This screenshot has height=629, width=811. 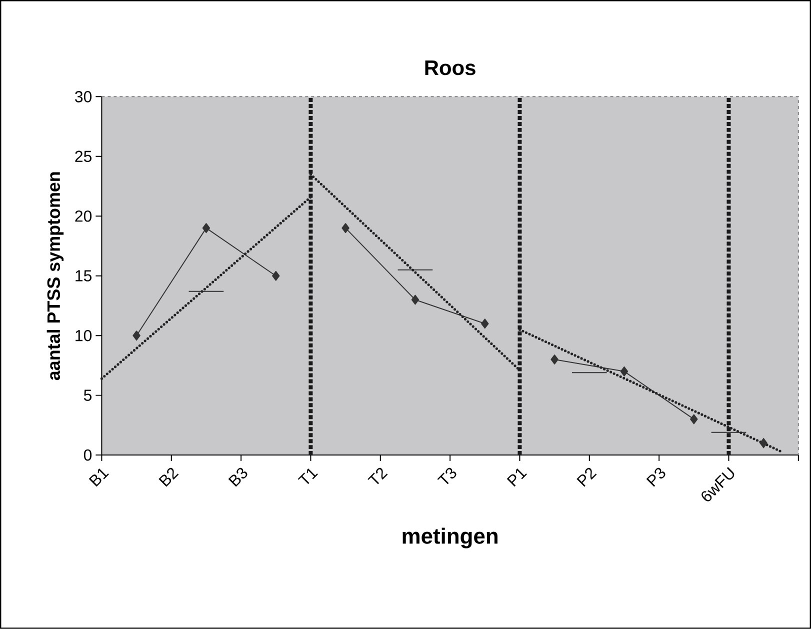 I want to click on x-tick-label: P2, so click(x=586, y=477).